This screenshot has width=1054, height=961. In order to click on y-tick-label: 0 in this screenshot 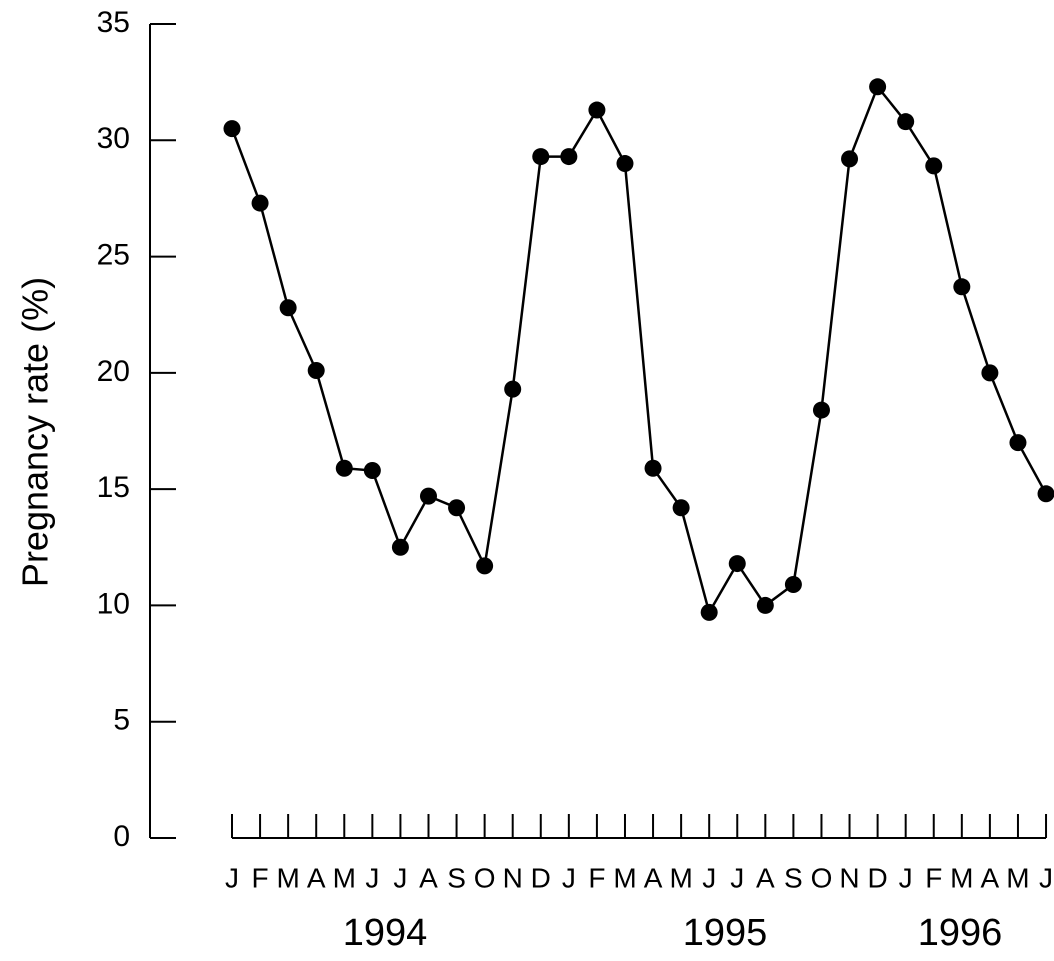, I will do `click(121, 836)`.